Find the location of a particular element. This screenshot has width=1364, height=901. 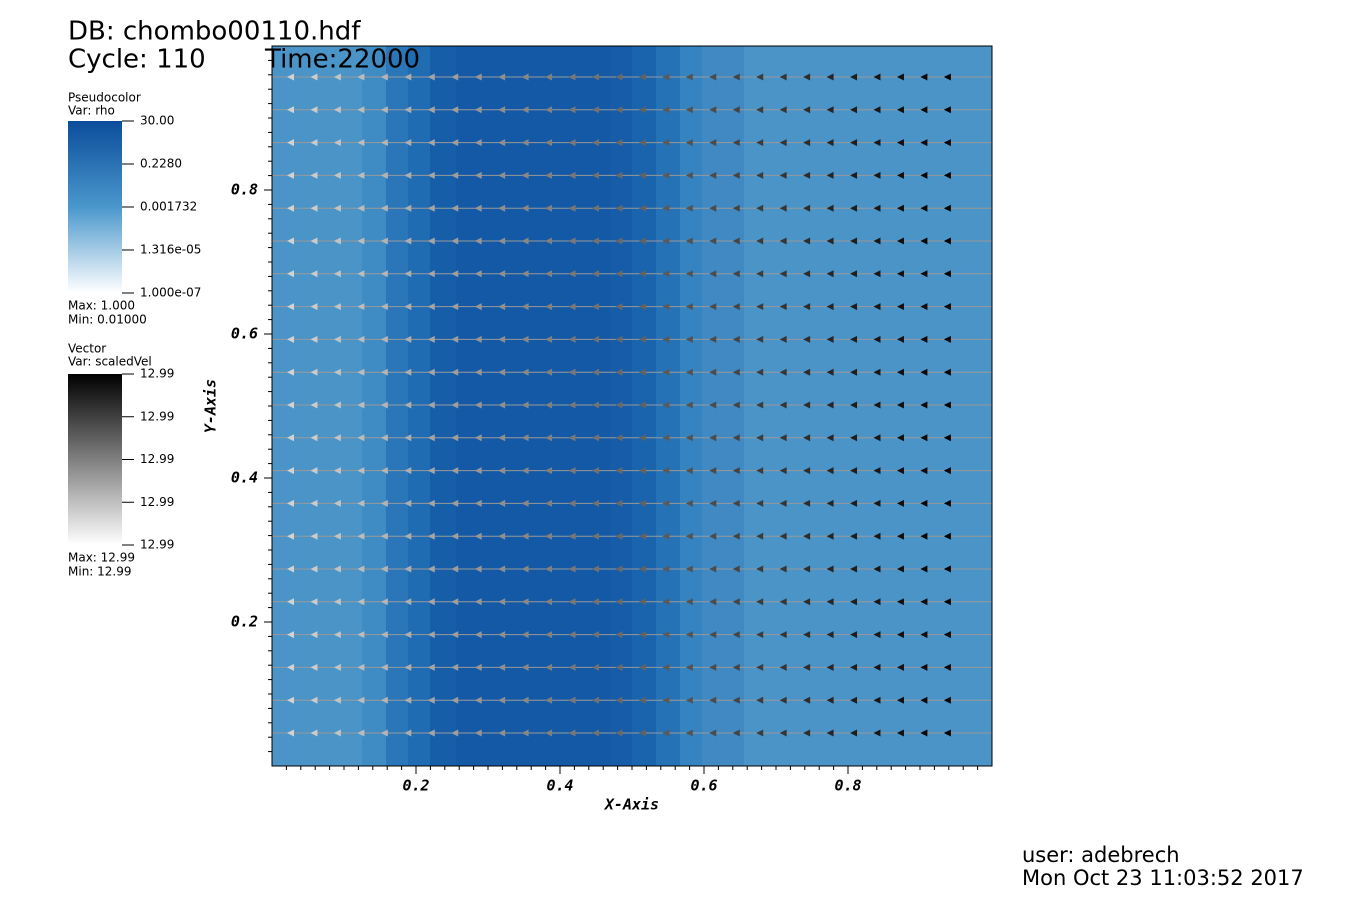

legend-title: Vector is located at coordinates (87, 349).